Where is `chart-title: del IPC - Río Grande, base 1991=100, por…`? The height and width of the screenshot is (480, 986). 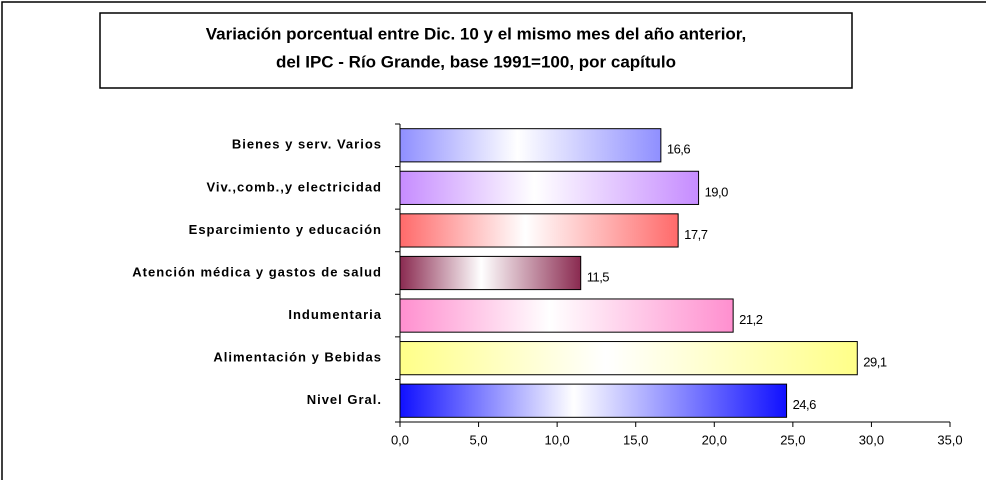 chart-title: del IPC - Río Grande, base 1991=100, por… is located at coordinates (476, 61).